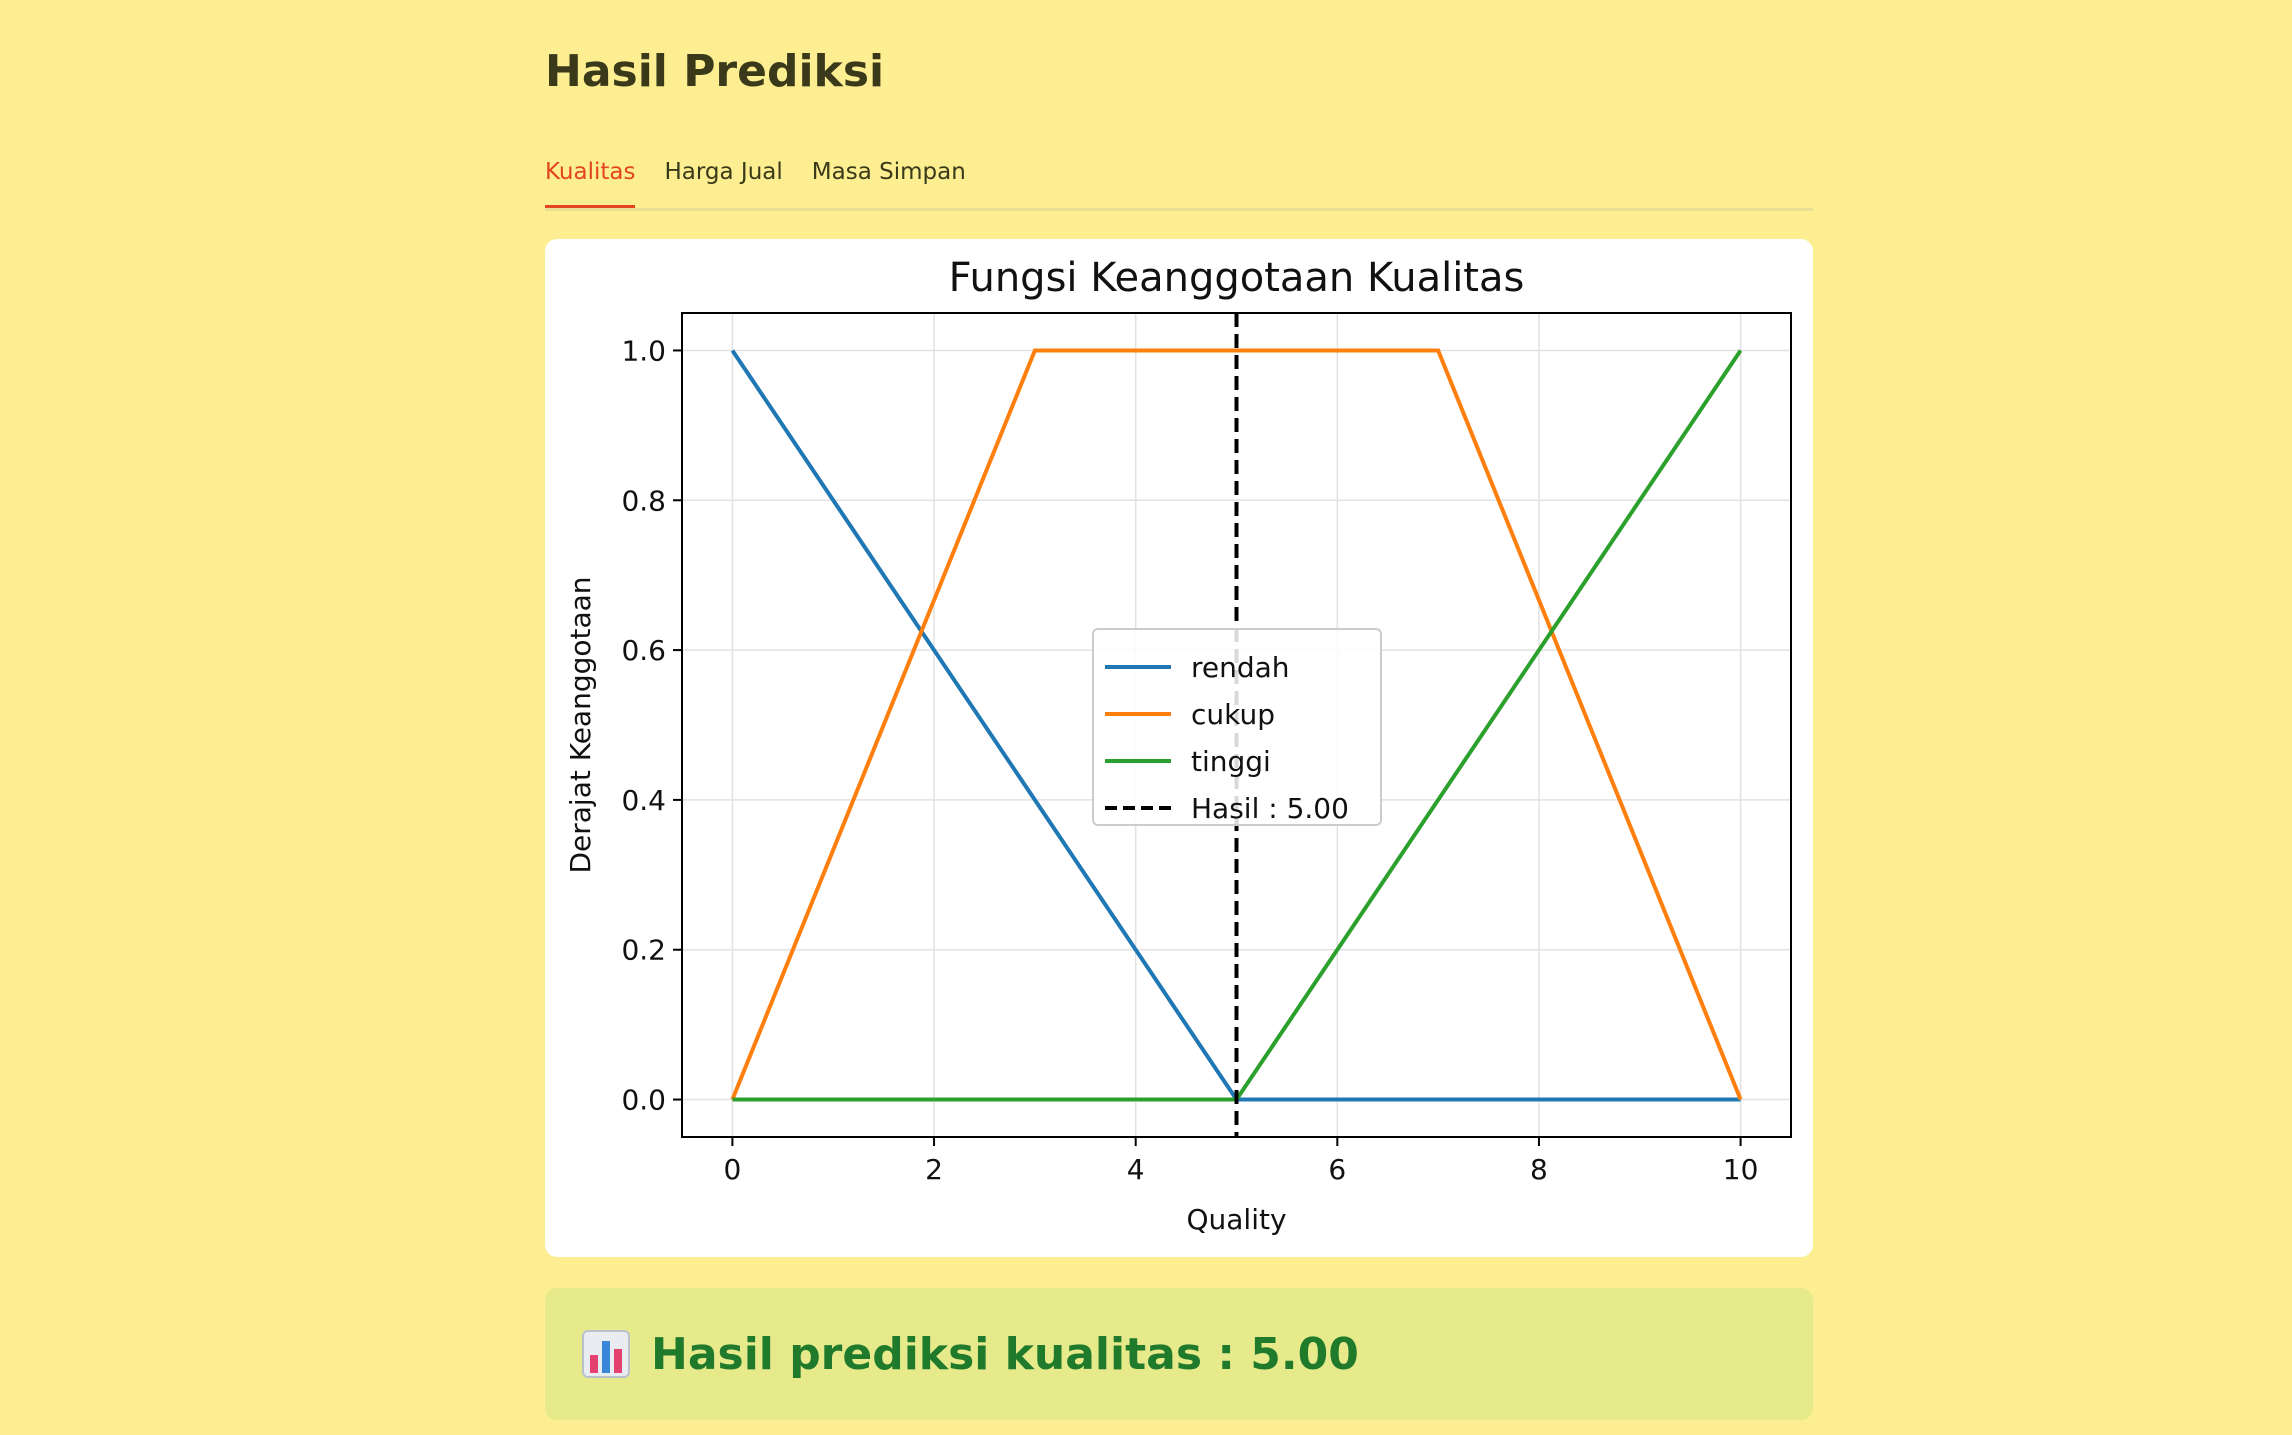 The image size is (2292, 1435). What do you see at coordinates (643, 650) in the screenshot?
I see `y-tick-label: 0.6` at bounding box center [643, 650].